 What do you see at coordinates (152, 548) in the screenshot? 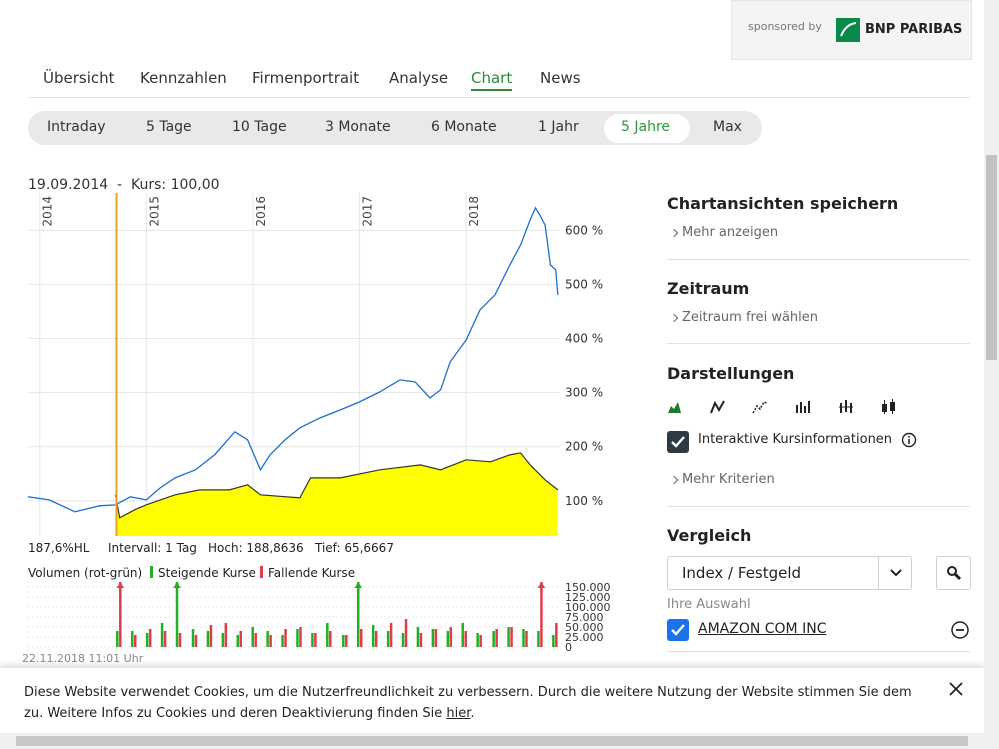
I see `chart-stat: Intervall: 1 Tag` at bounding box center [152, 548].